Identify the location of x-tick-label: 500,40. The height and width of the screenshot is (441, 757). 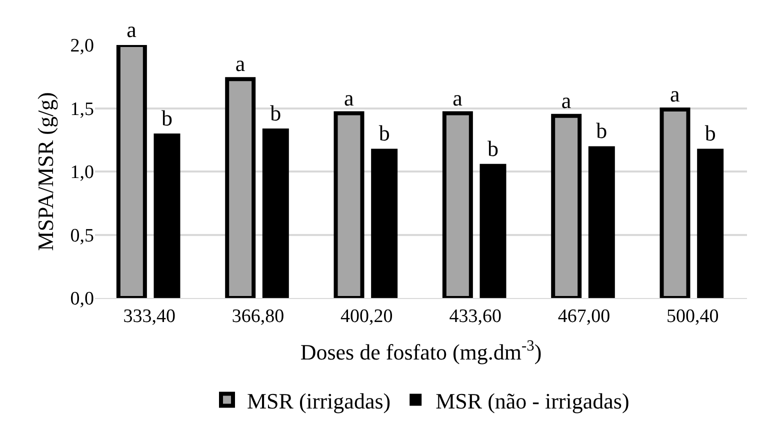
(692, 316).